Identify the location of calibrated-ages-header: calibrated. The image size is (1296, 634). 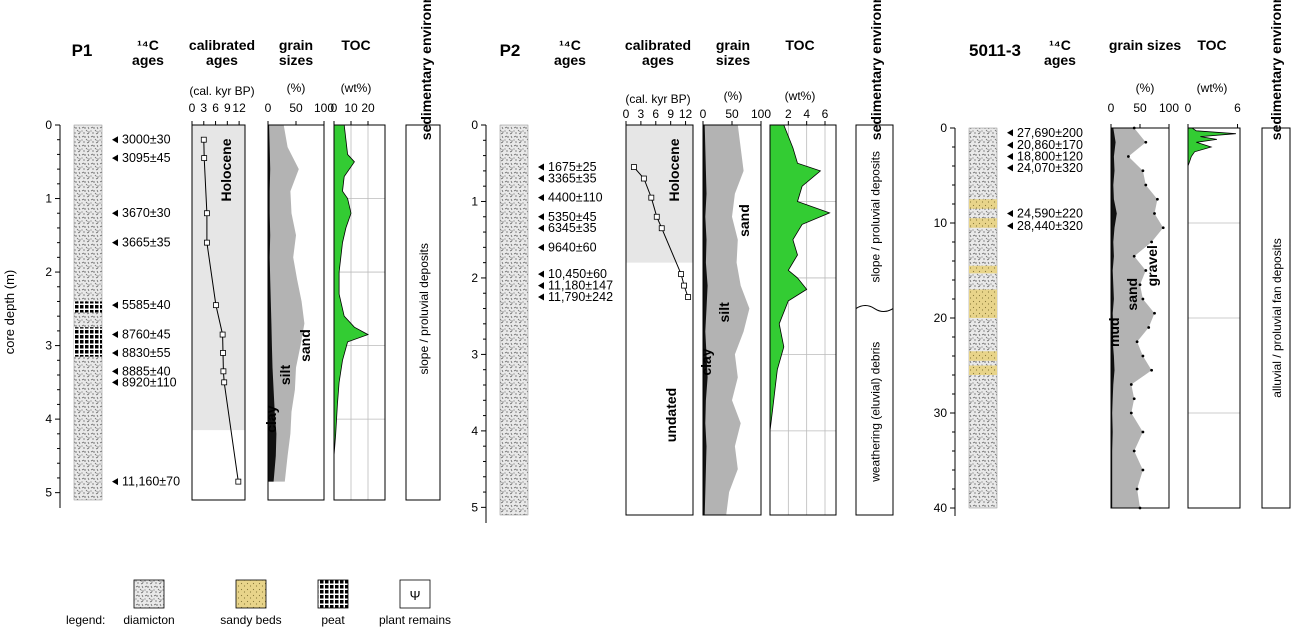
(658, 45).